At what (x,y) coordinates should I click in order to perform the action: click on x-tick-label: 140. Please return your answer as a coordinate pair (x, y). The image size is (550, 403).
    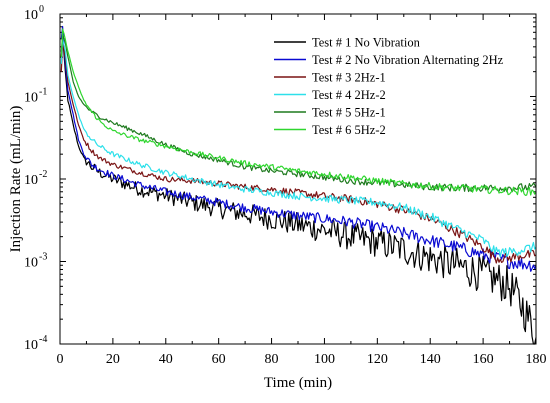
    Looking at the image, I should click on (430, 359).